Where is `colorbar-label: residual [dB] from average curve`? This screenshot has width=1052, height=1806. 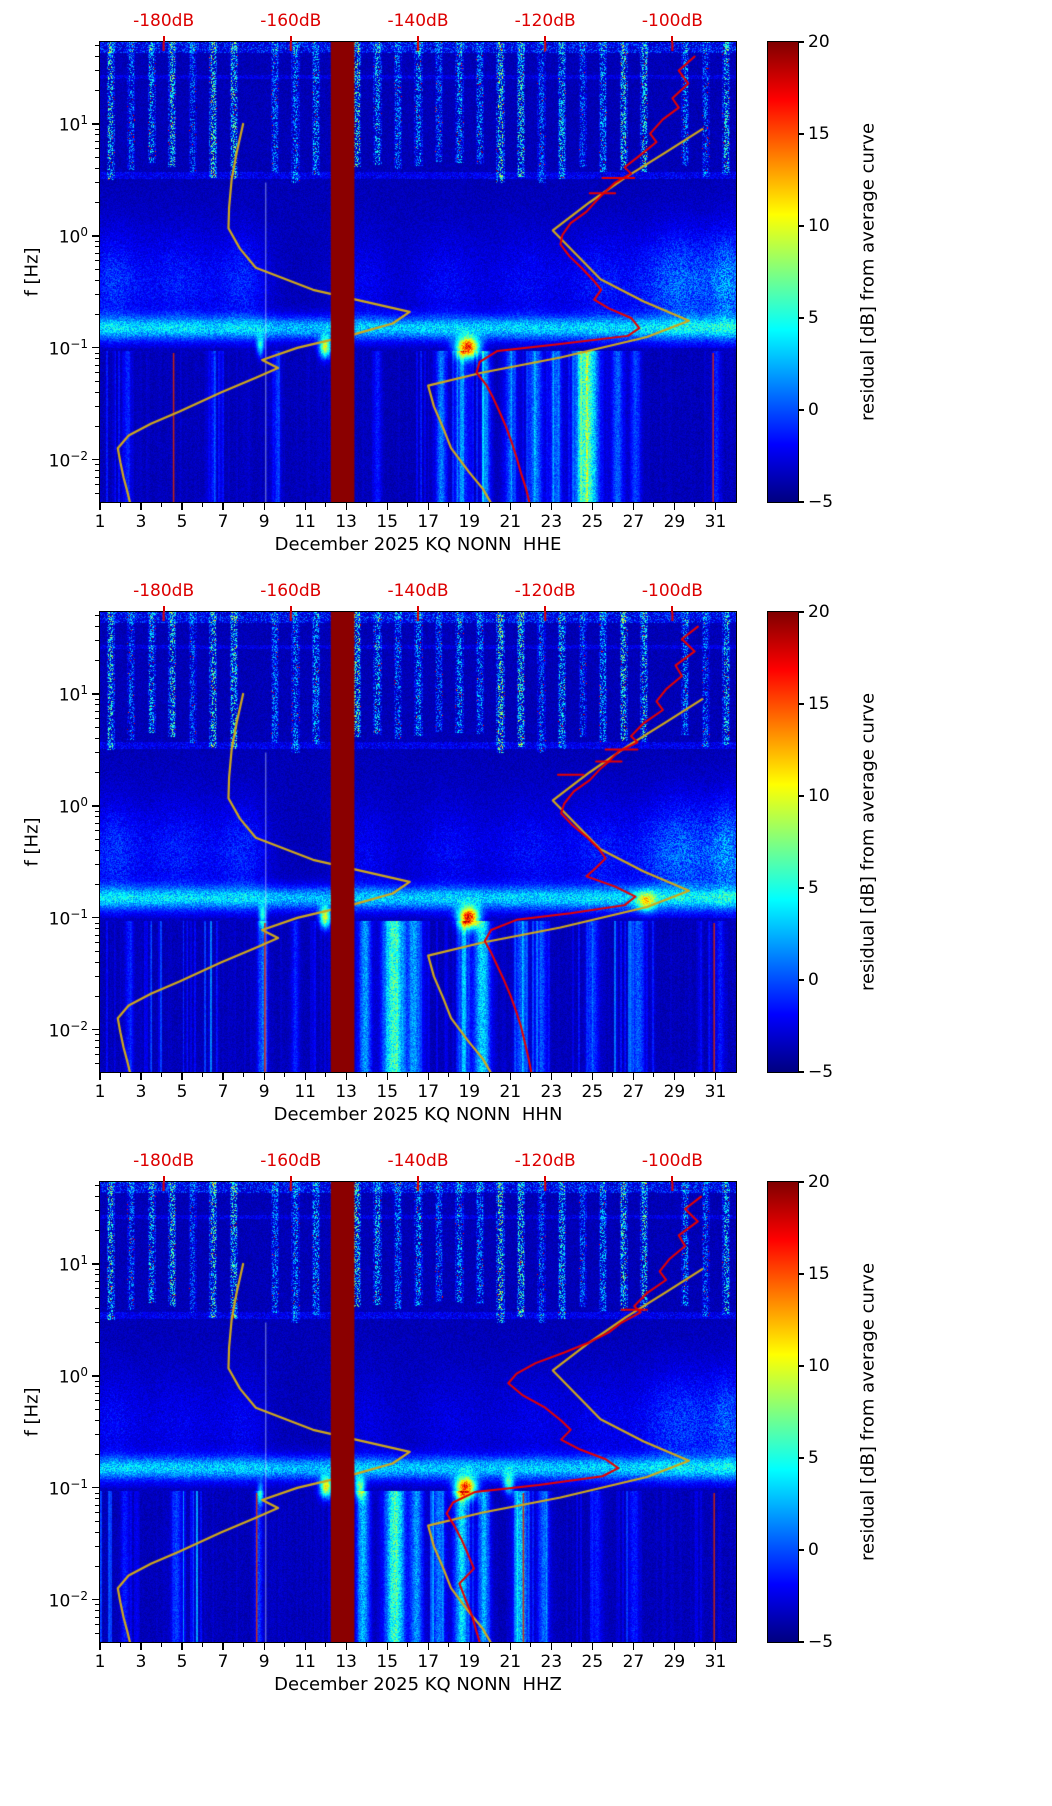 colorbar-label: residual [dB] from average curve is located at coordinates (868, 842).